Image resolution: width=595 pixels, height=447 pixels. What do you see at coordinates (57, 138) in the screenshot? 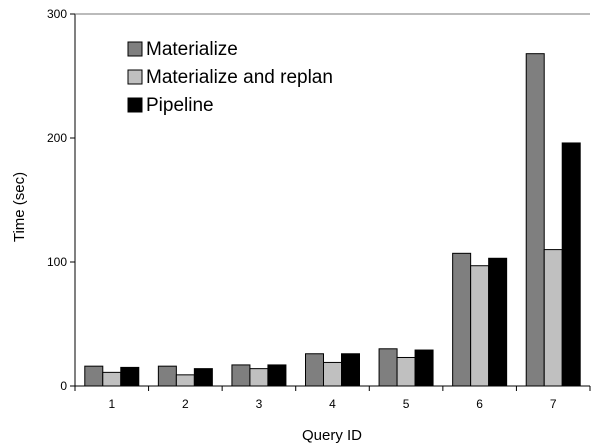
I see `y-tick-label: 200` at bounding box center [57, 138].